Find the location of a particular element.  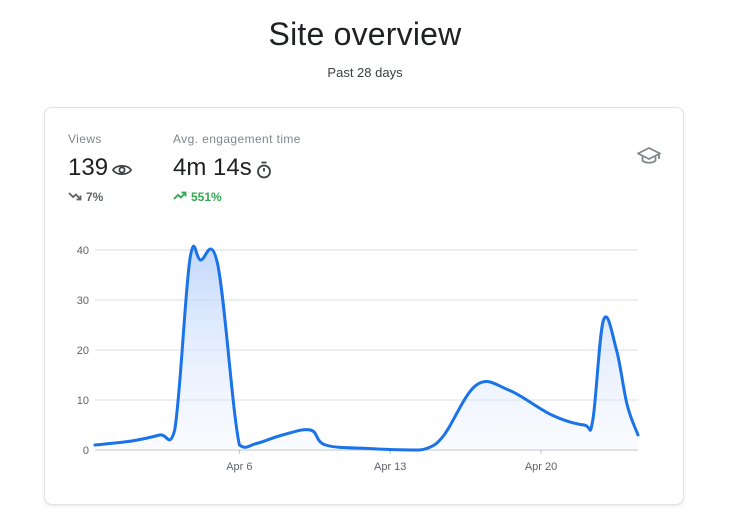

graduation-cap-icon is located at coordinates (649, 158).